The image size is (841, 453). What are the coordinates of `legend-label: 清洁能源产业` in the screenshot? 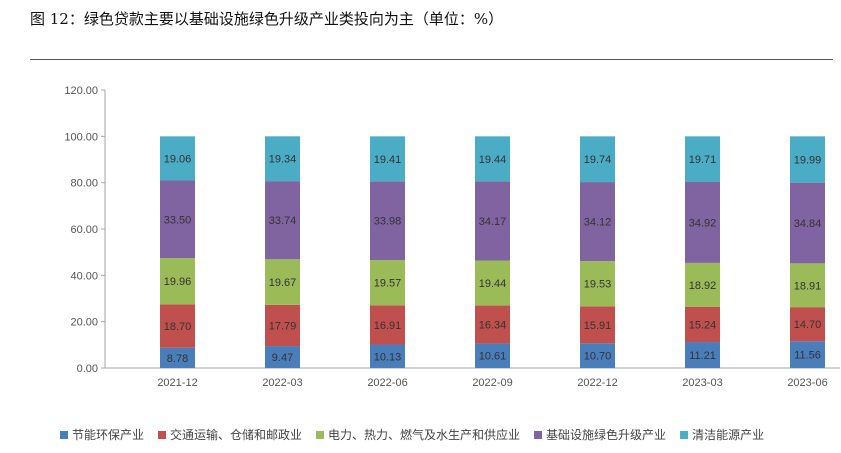 It's located at (728, 435).